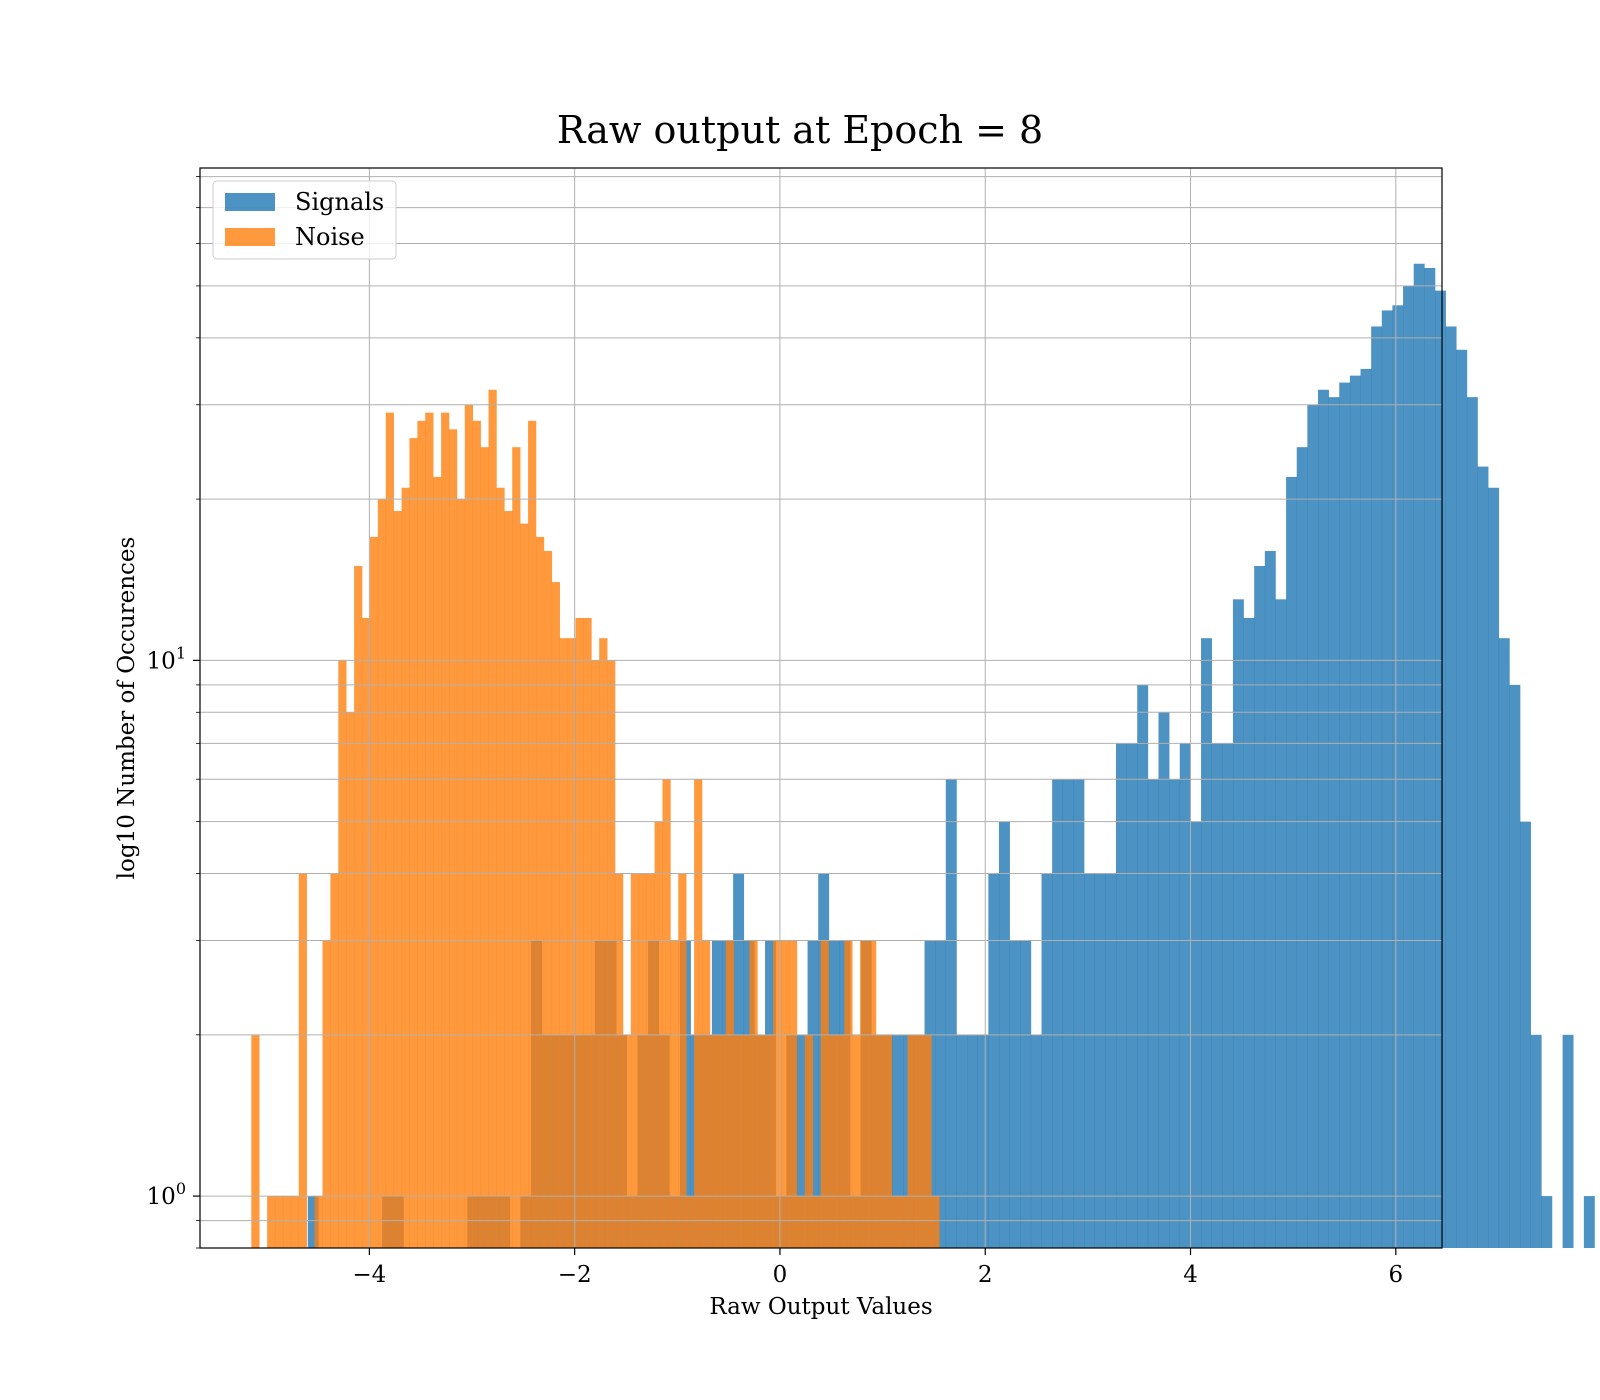 This screenshot has height=1400, width=1600. What do you see at coordinates (127, 708) in the screenshot?
I see `y-axis-label: log10 Number of Occurences` at bounding box center [127, 708].